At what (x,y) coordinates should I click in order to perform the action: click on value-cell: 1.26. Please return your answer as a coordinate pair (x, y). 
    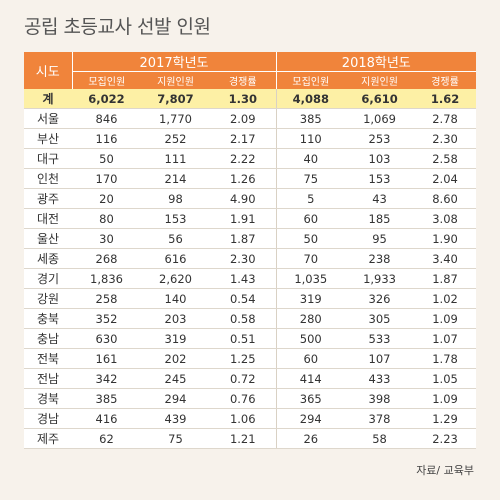
    Looking at the image, I should click on (243, 179).